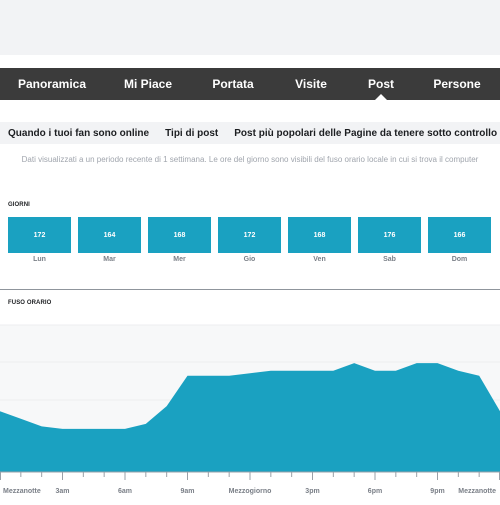 The width and height of the screenshot is (500, 505). Describe the element at coordinates (19, 205) in the screenshot. I see `days-section-title: GIORNI` at that location.